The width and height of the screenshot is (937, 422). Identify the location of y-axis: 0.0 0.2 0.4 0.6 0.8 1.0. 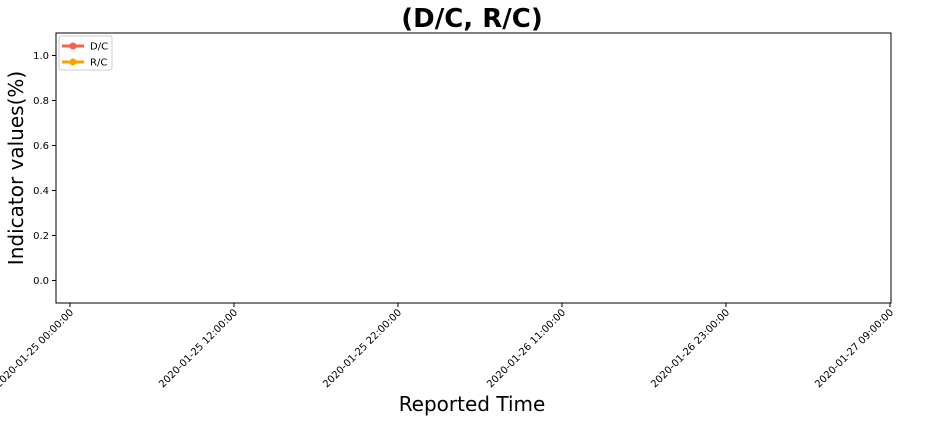
(44, 169).